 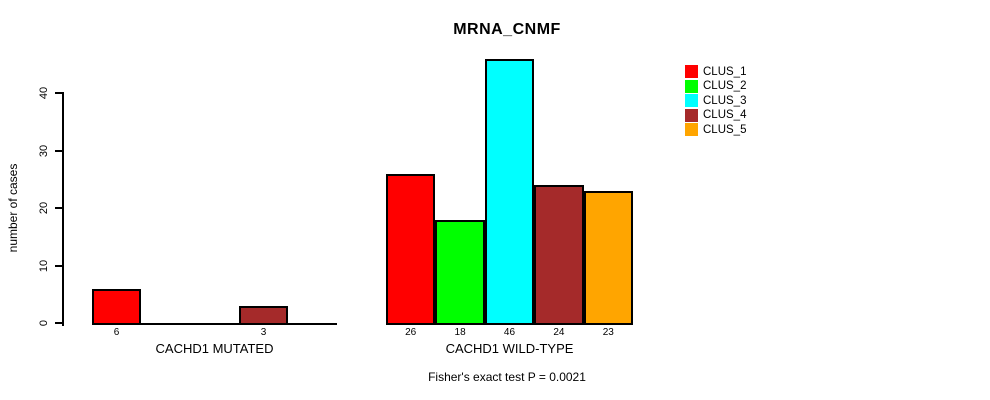 I want to click on group-label: CACHD1 WILD-TYPE, so click(x=509, y=348).